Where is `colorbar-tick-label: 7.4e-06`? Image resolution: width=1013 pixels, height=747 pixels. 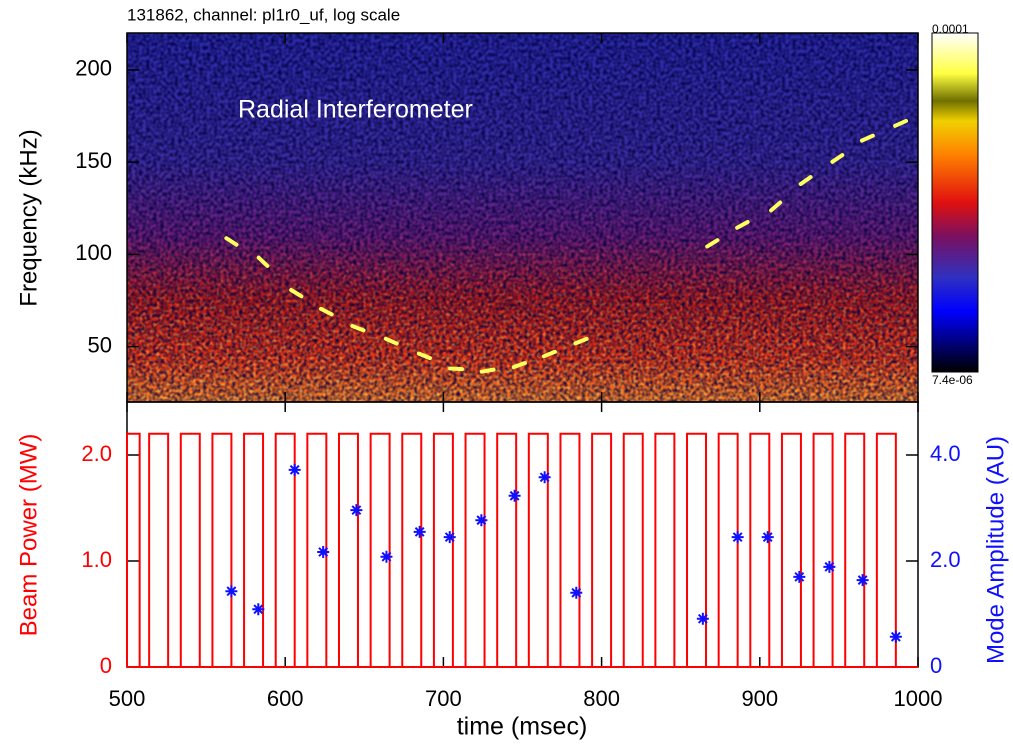 colorbar-tick-label: 7.4e-06 is located at coordinates (952, 380).